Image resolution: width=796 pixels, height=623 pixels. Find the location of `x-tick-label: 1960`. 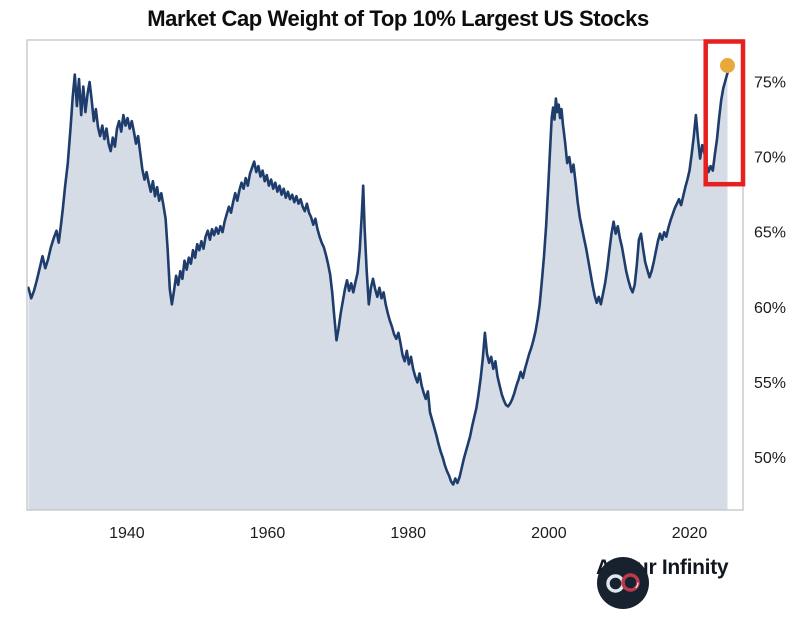

x-tick-label: 1960 is located at coordinates (268, 533).